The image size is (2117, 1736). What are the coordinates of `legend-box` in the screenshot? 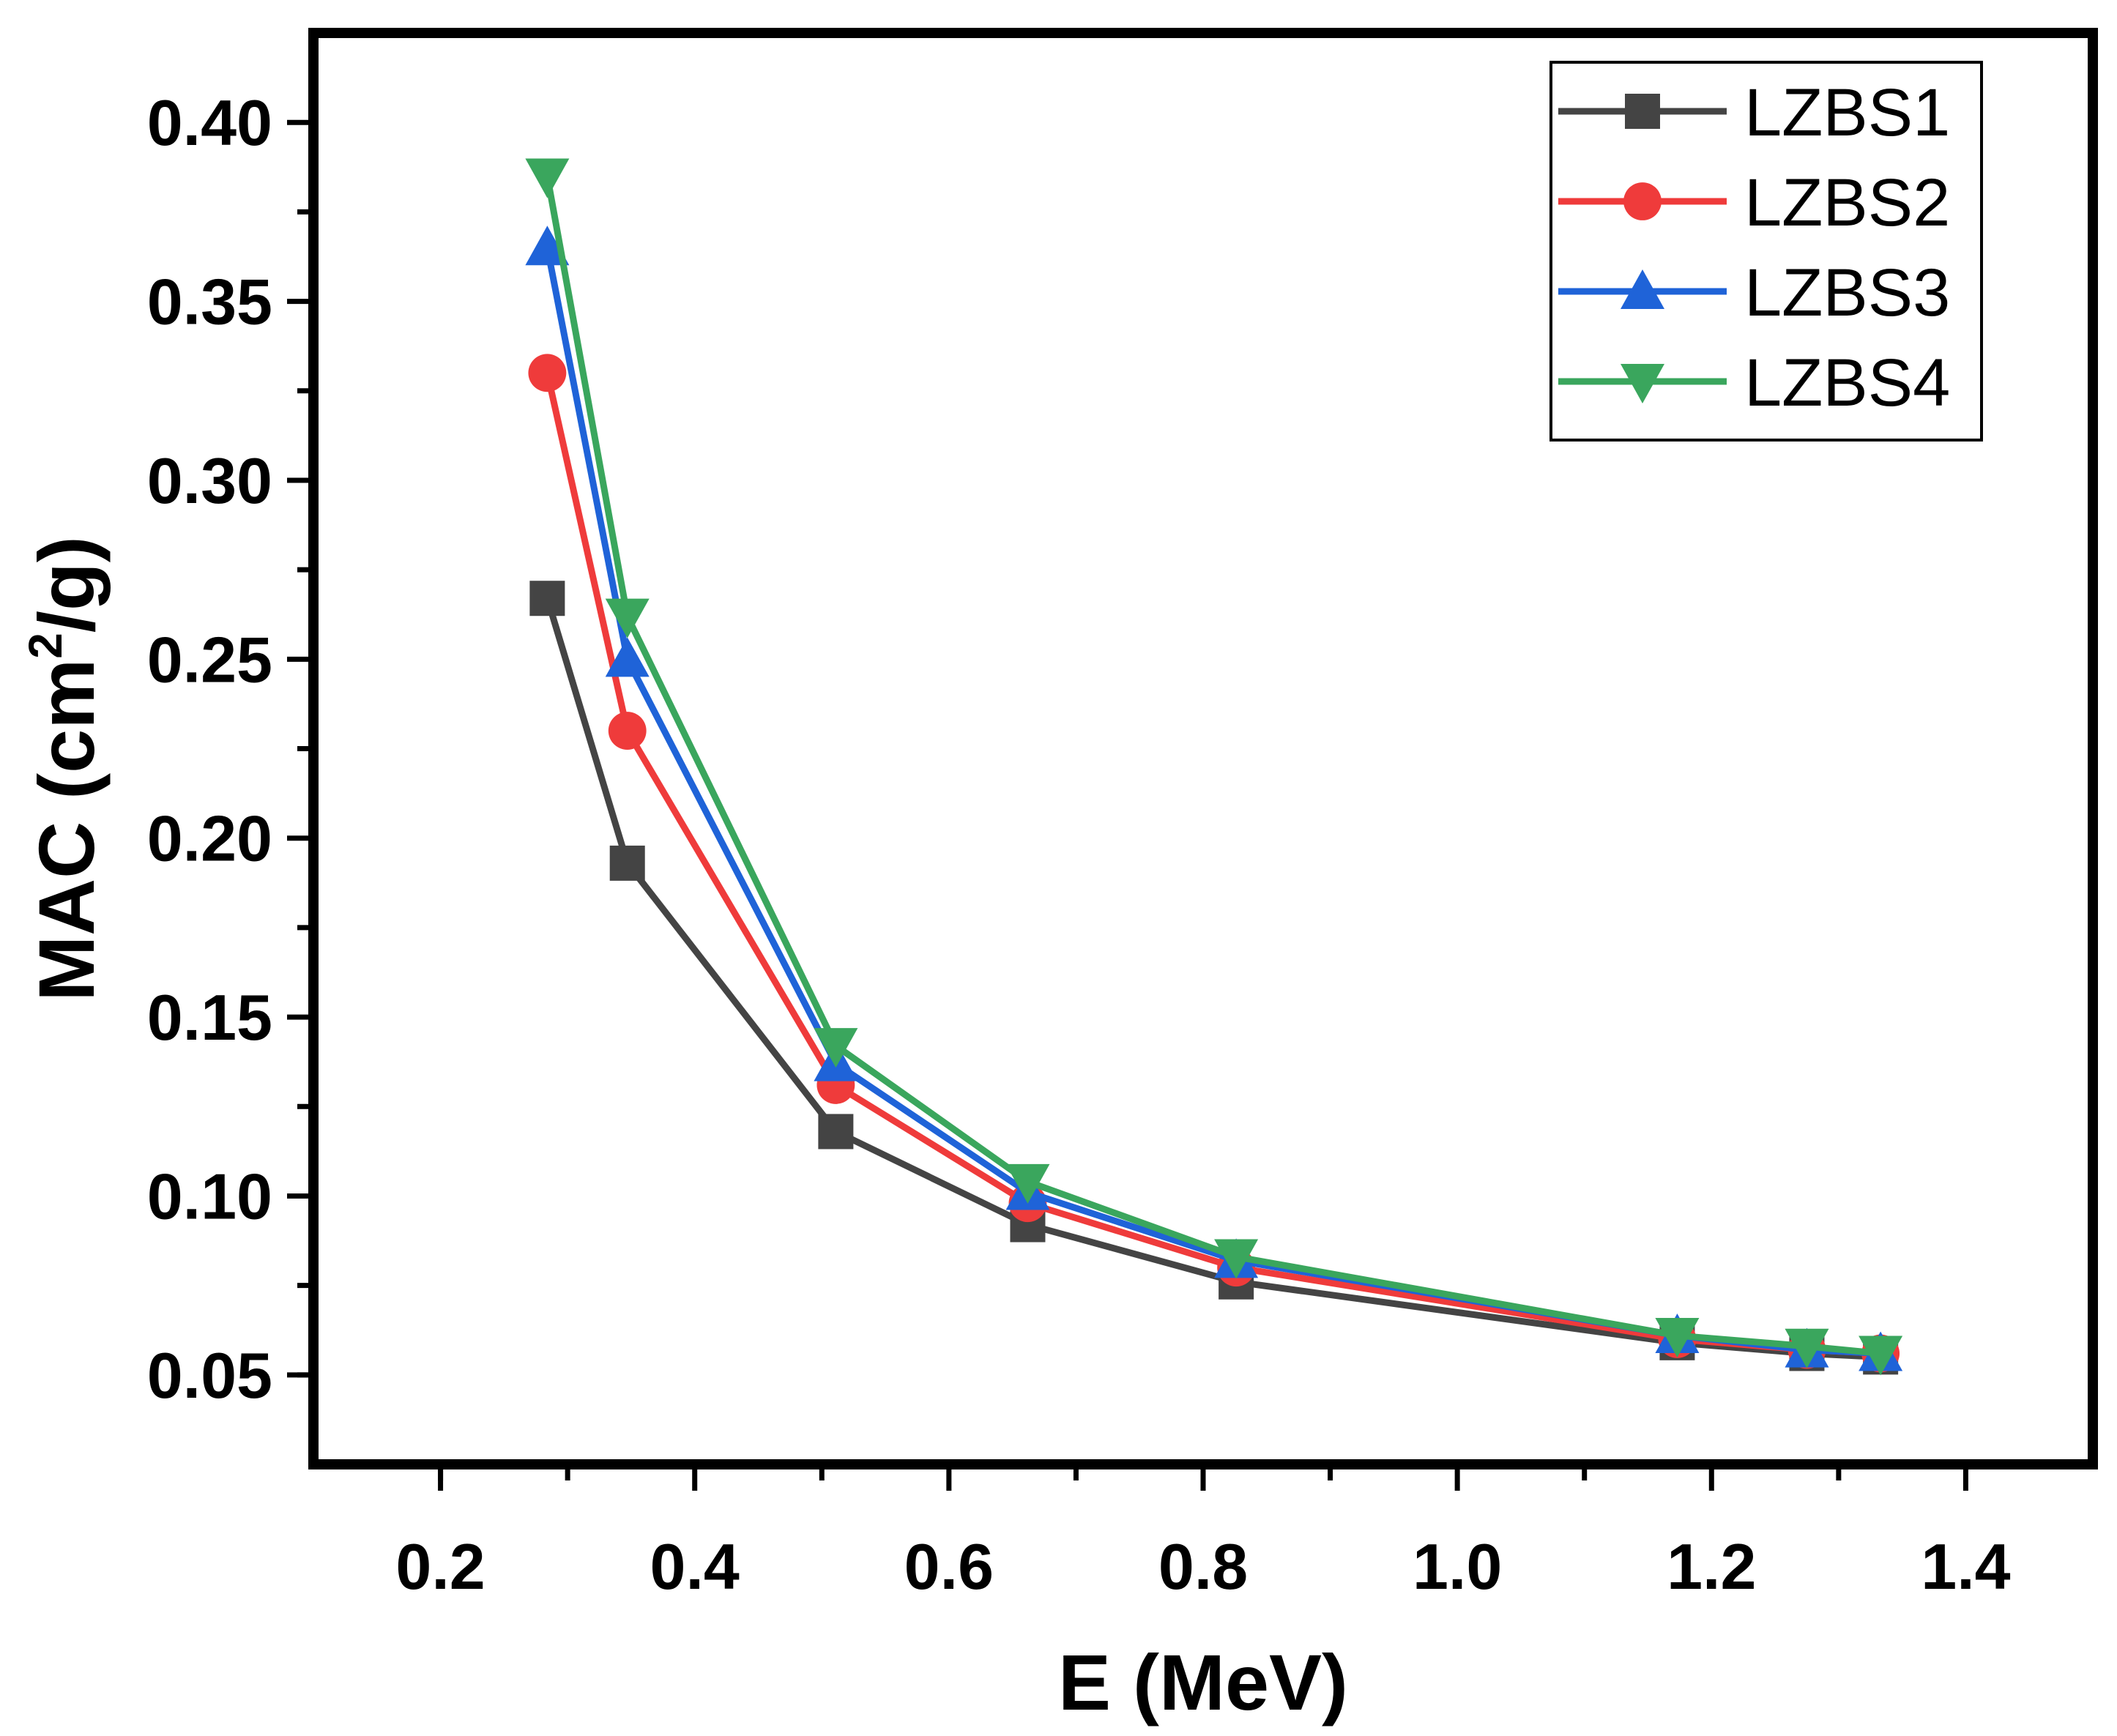 It's located at (1766, 252).